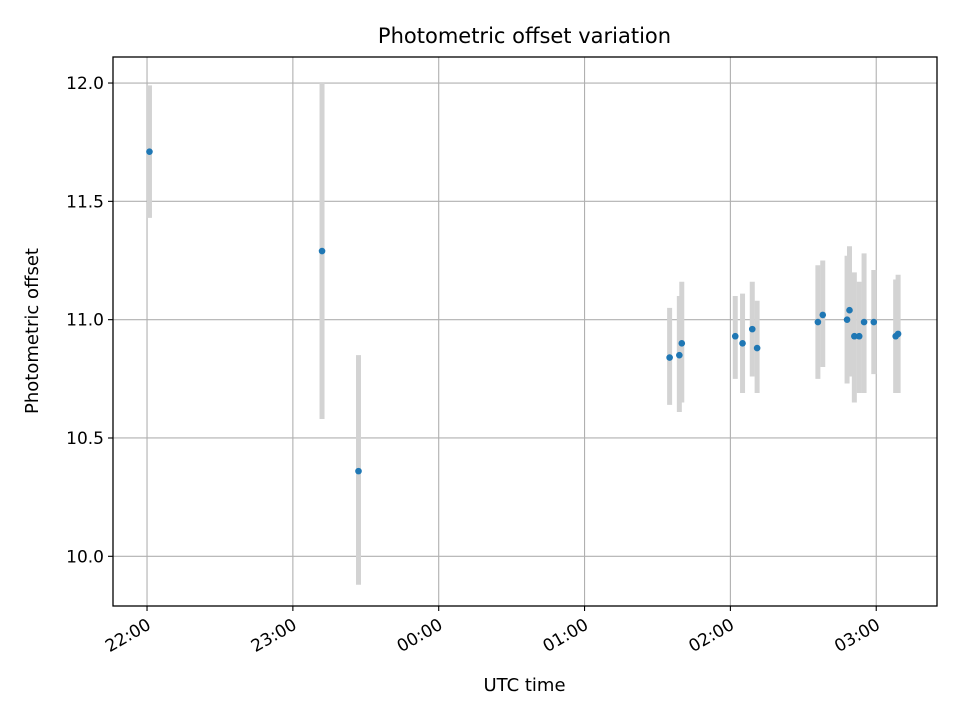 This screenshot has height=720, width=960. I want to click on x-tick-label: 03:00, so click(857, 636).